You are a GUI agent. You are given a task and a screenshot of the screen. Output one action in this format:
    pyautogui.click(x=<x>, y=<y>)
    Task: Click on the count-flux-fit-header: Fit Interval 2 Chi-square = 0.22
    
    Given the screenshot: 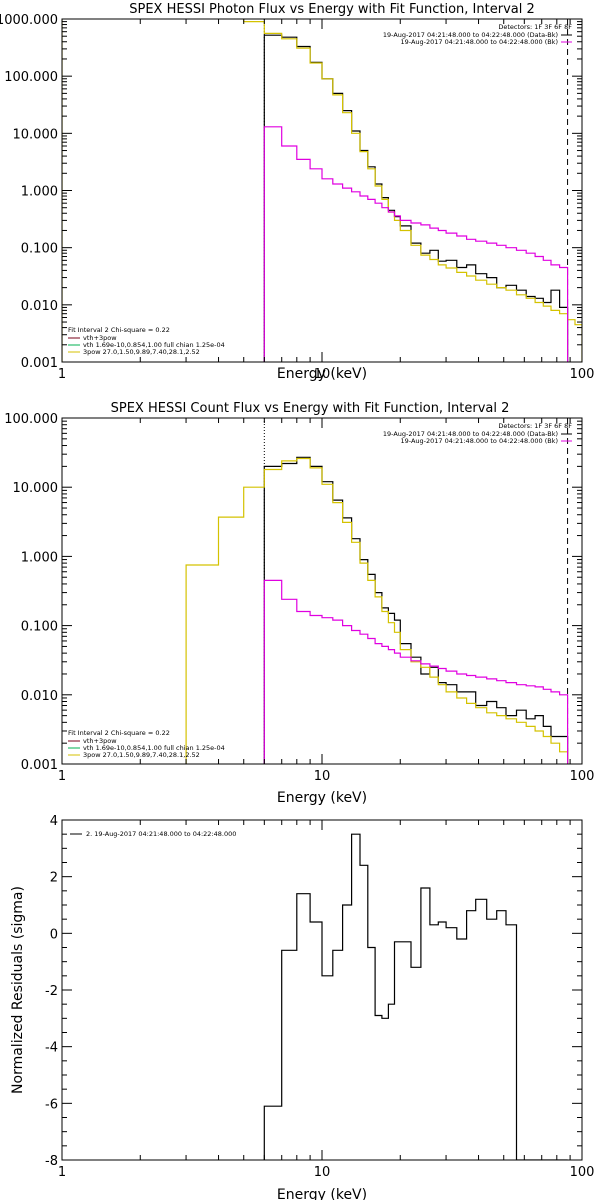 What is the action you would take?
    pyautogui.click(x=119, y=733)
    